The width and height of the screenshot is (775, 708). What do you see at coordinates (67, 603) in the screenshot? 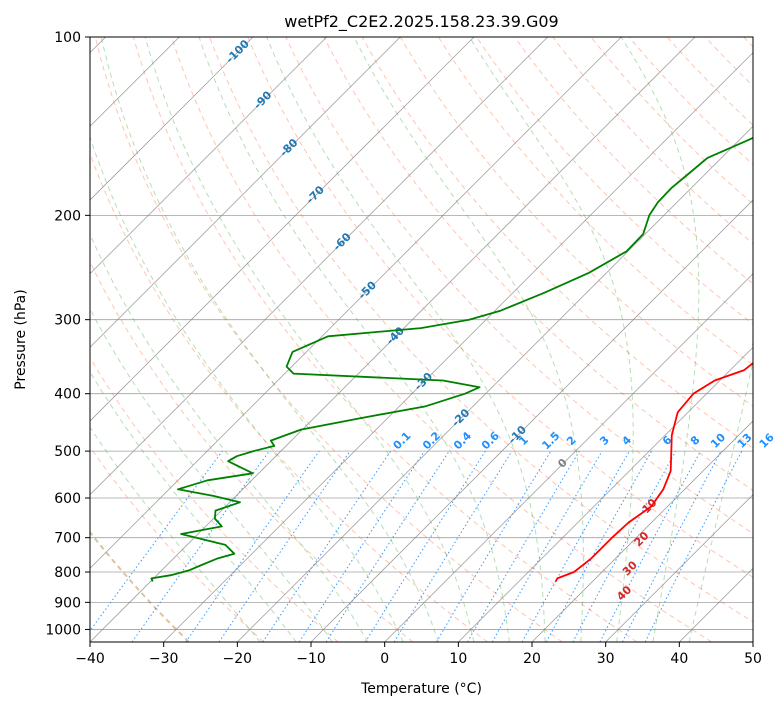
I see `y-tick-label: 900` at bounding box center [67, 603].